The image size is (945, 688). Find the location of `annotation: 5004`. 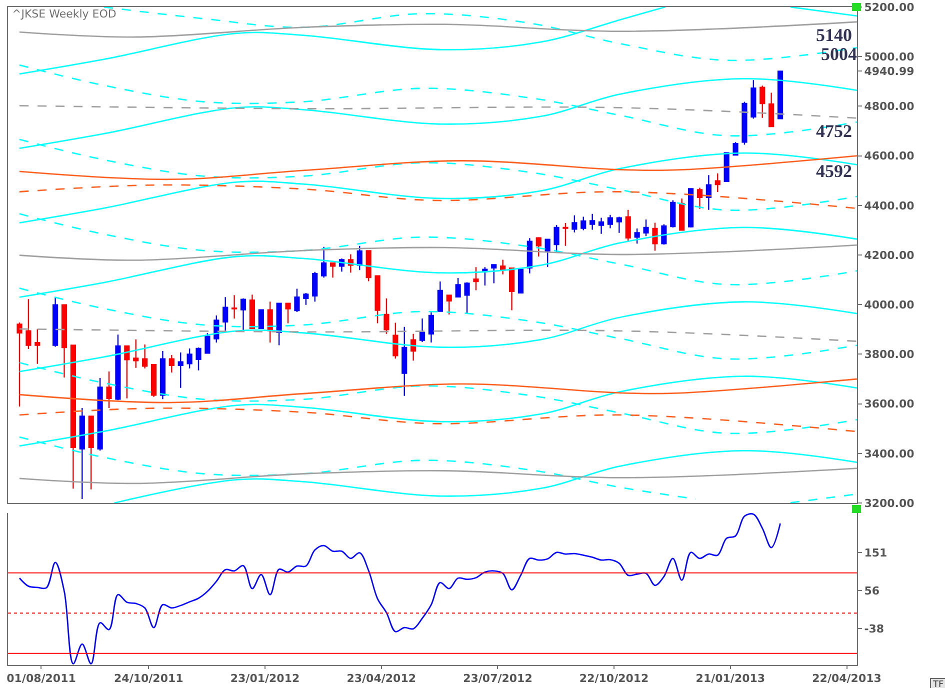

annotation: 5004 is located at coordinates (839, 54).